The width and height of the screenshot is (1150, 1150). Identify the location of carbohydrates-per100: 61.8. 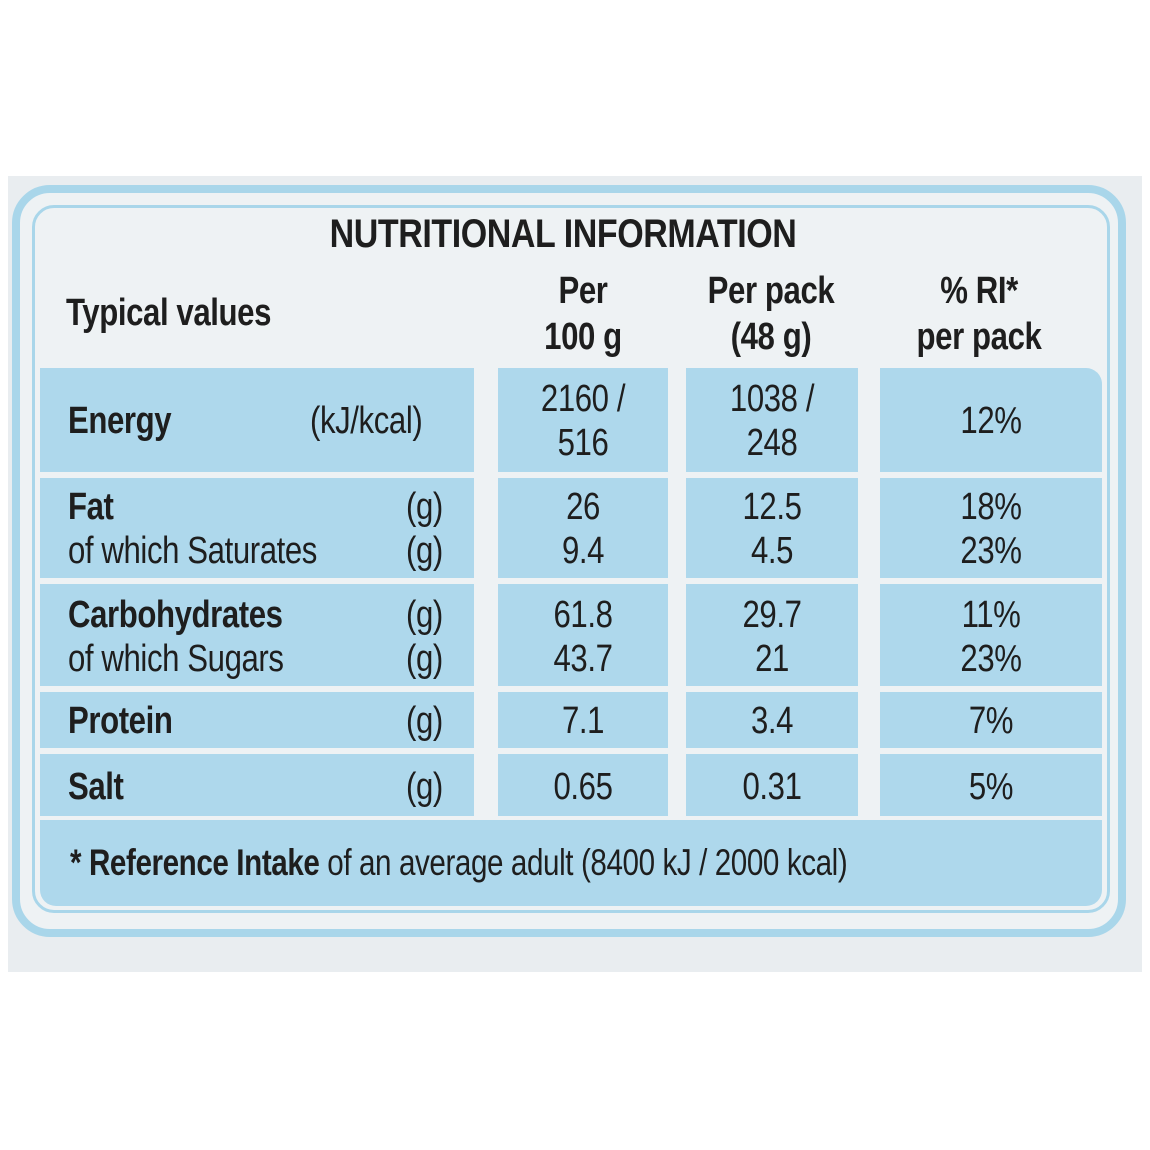
(583, 615).